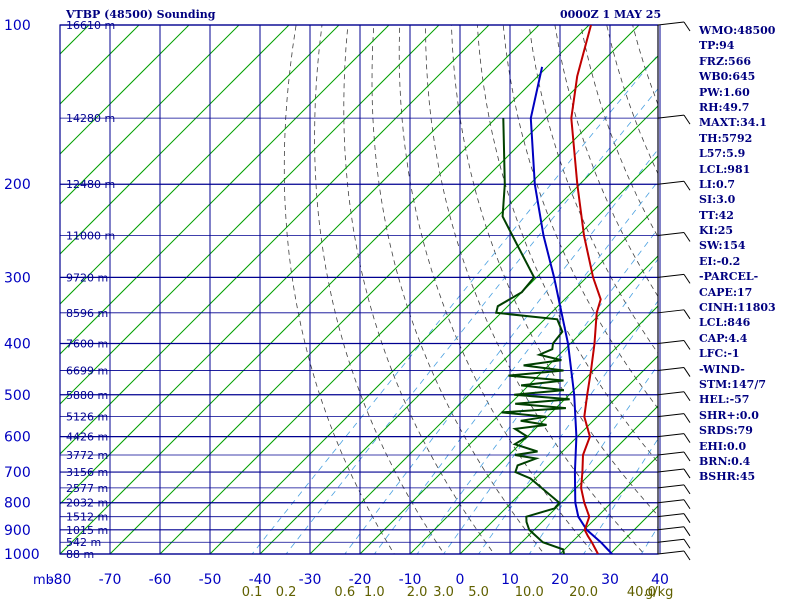 The height and width of the screenshot is (600, 800). What do you see at coordinates (732, 384) in the screenshot?
I see `index-item: STM:147/7` at bounding box center [732, 384].